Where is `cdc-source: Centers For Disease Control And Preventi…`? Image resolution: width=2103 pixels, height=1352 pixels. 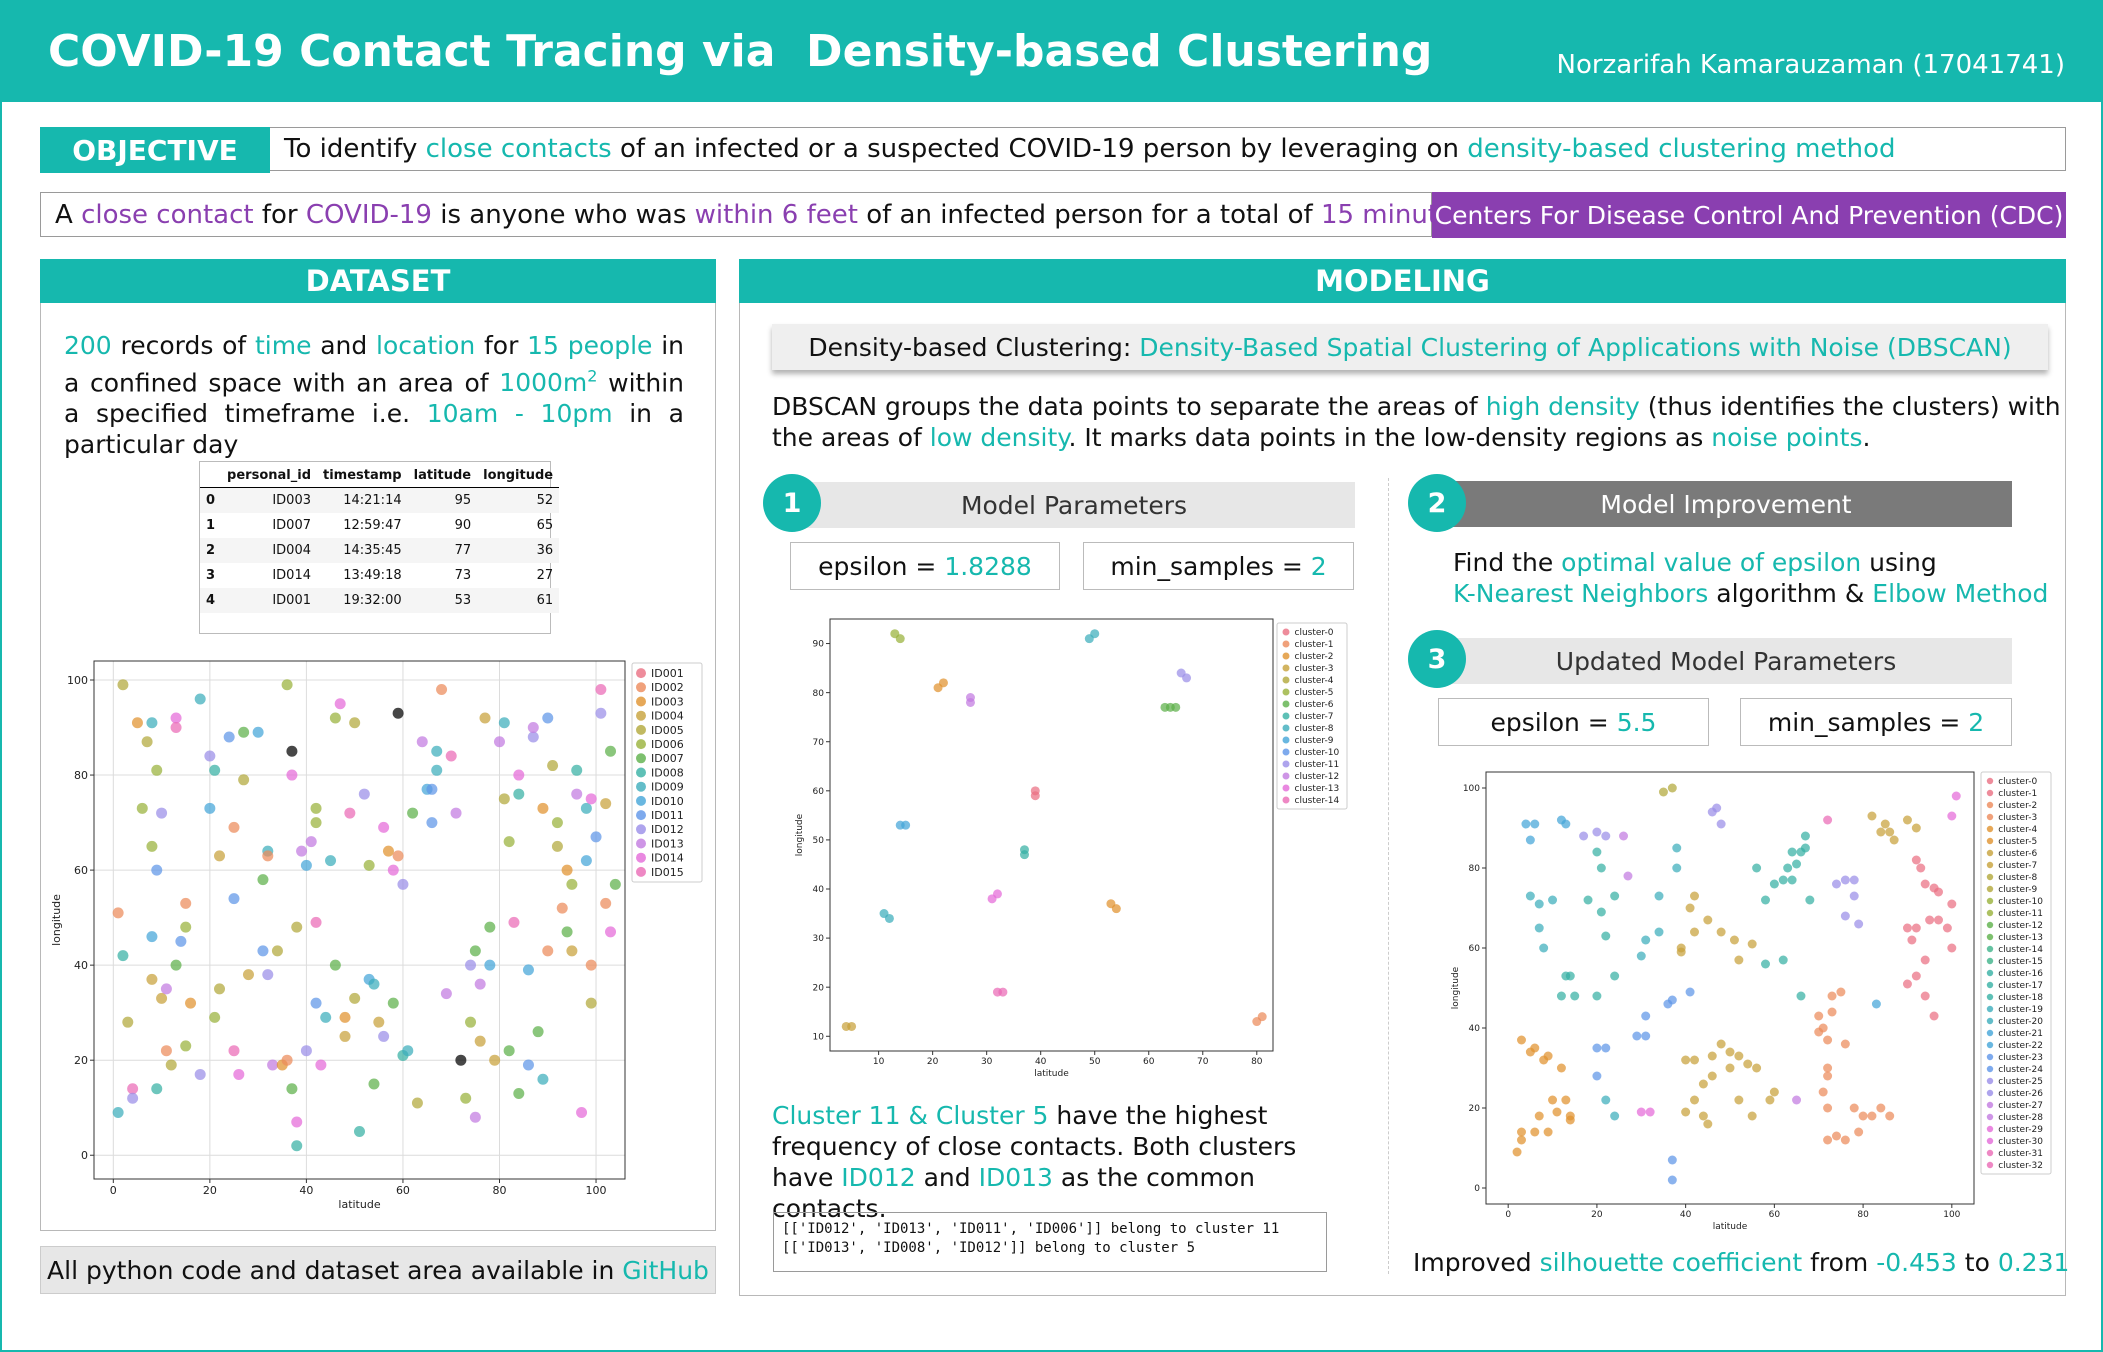 cdc-source: Centers For Disease Control And Preventi… is located at coordinates (1749, 215).